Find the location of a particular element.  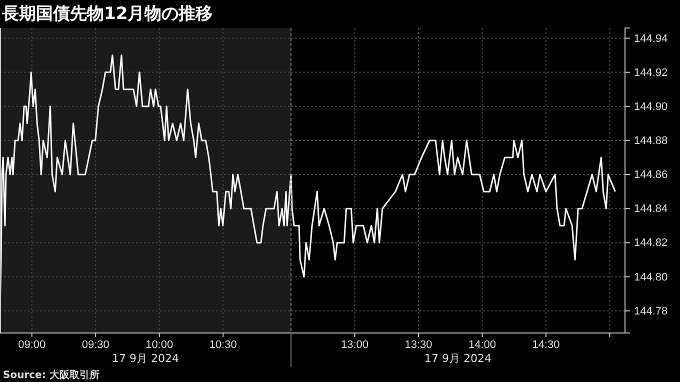

y-tick-label: 144.94 is located at coordinates (651, 38).